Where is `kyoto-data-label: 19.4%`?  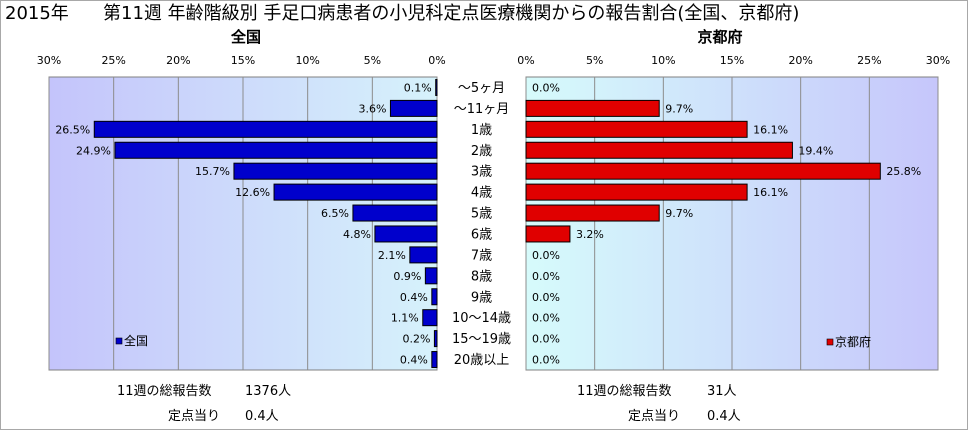
kyoto-data-label: 19.4% is located at coordinates (815, 150).